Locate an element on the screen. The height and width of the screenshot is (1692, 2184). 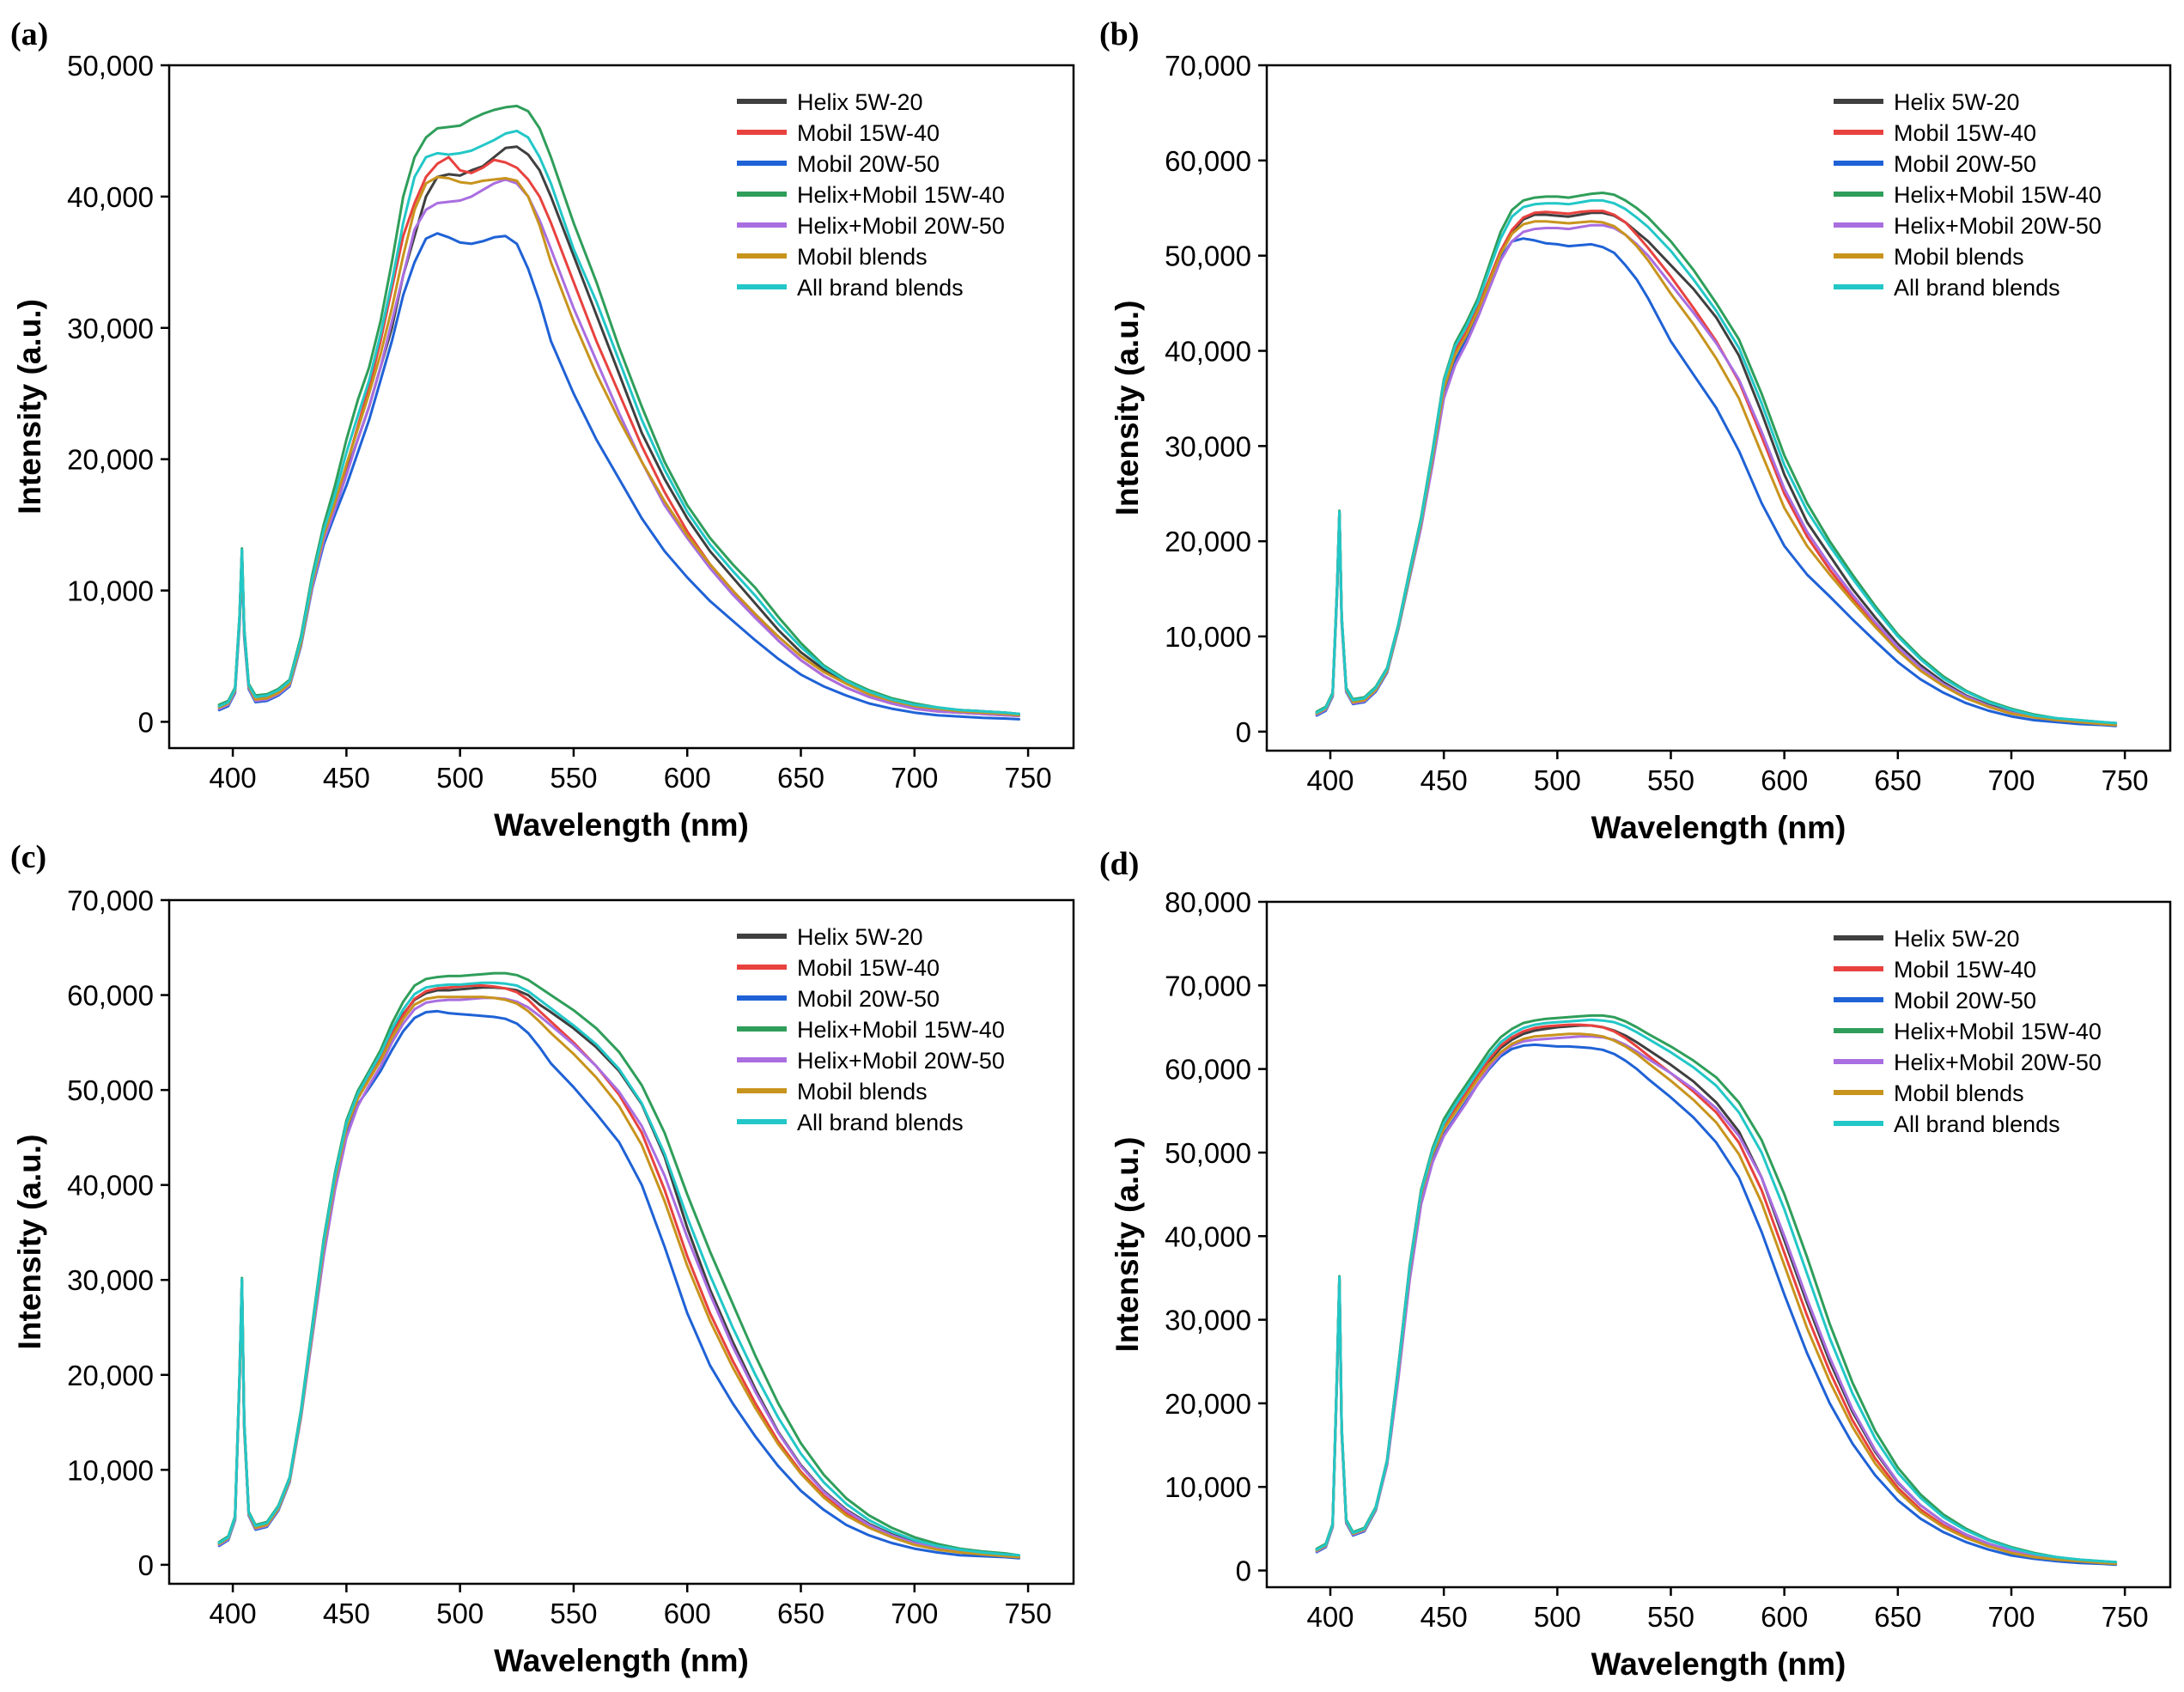
x-tick-label-c-4: 600 is located at coordinates (688, 1613).